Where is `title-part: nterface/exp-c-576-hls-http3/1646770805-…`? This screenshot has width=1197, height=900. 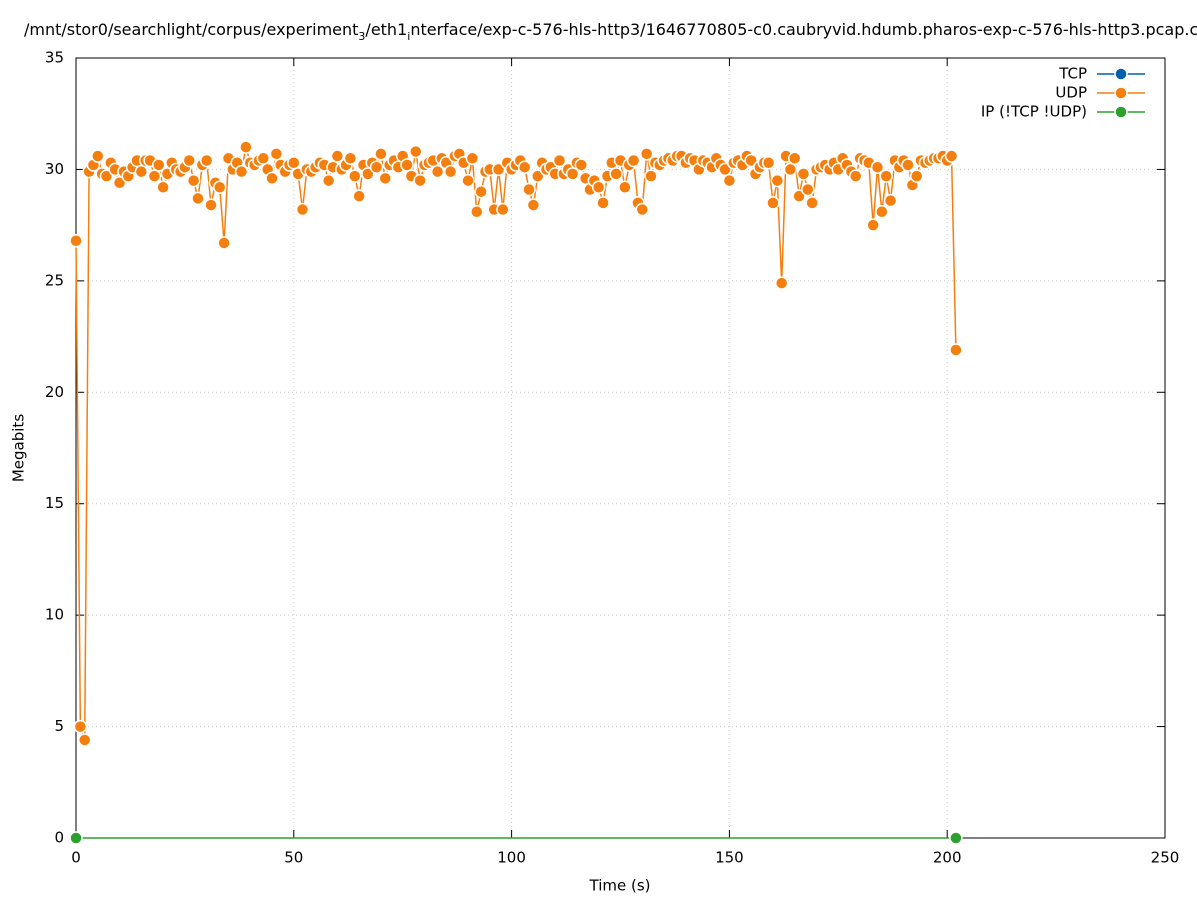 title-part: nterface/exp-c-576-hls-http3/1646770805-… is located at coordinates (803, 29).